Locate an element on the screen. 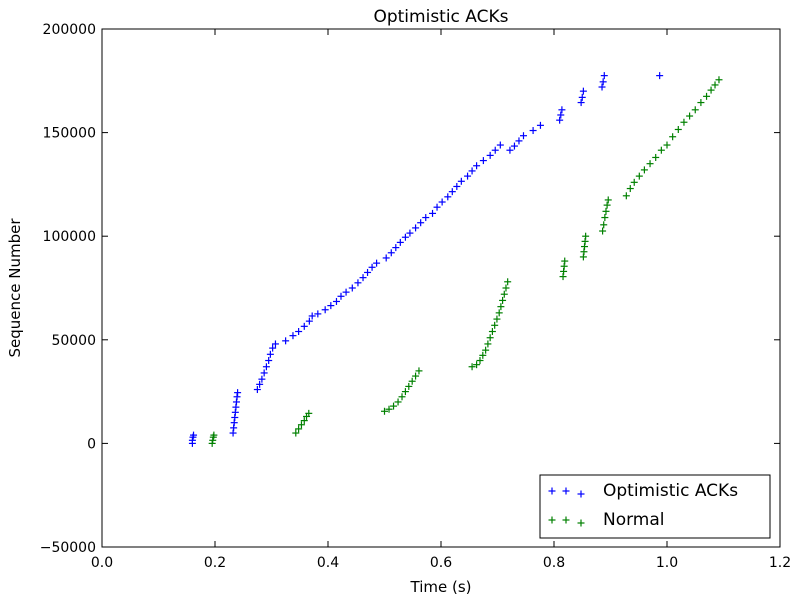 The height and width of the screenshot is (600, 800). legend: Optimistic ACKs Normal is located at coordinates (655, 506).